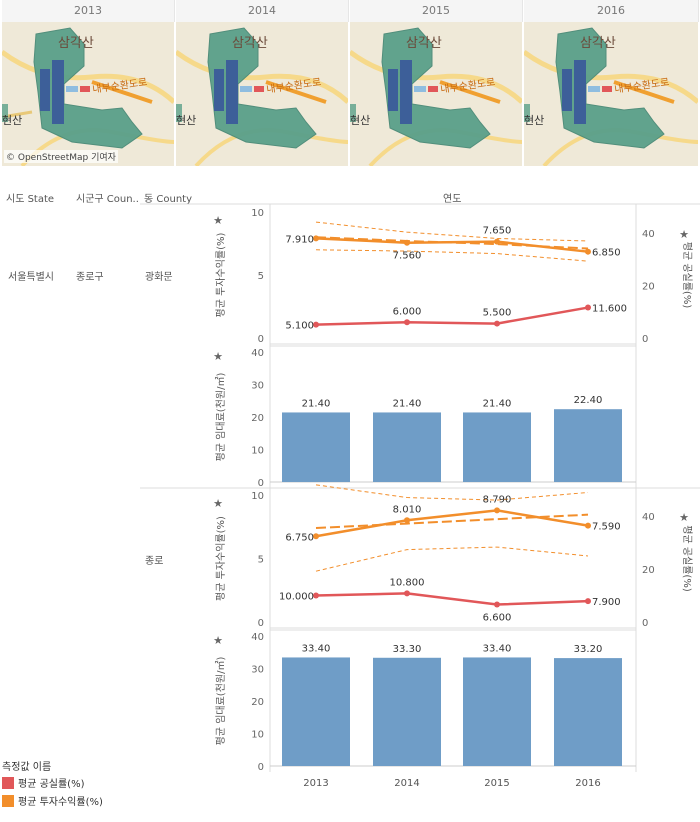  I want to click on header-county: 시군구 Coun.., so click(107, 199).